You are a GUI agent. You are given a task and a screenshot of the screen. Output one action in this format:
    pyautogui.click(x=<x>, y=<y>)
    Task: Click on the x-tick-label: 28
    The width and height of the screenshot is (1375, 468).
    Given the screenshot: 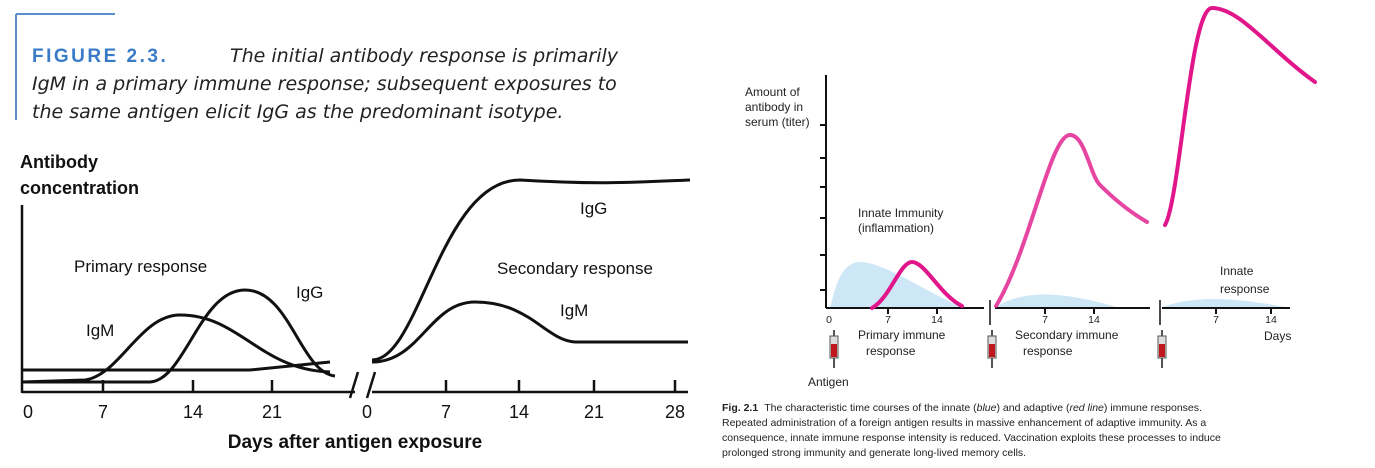 What is the action you would take?
    pyautogui.click(x=675, y=412)
    